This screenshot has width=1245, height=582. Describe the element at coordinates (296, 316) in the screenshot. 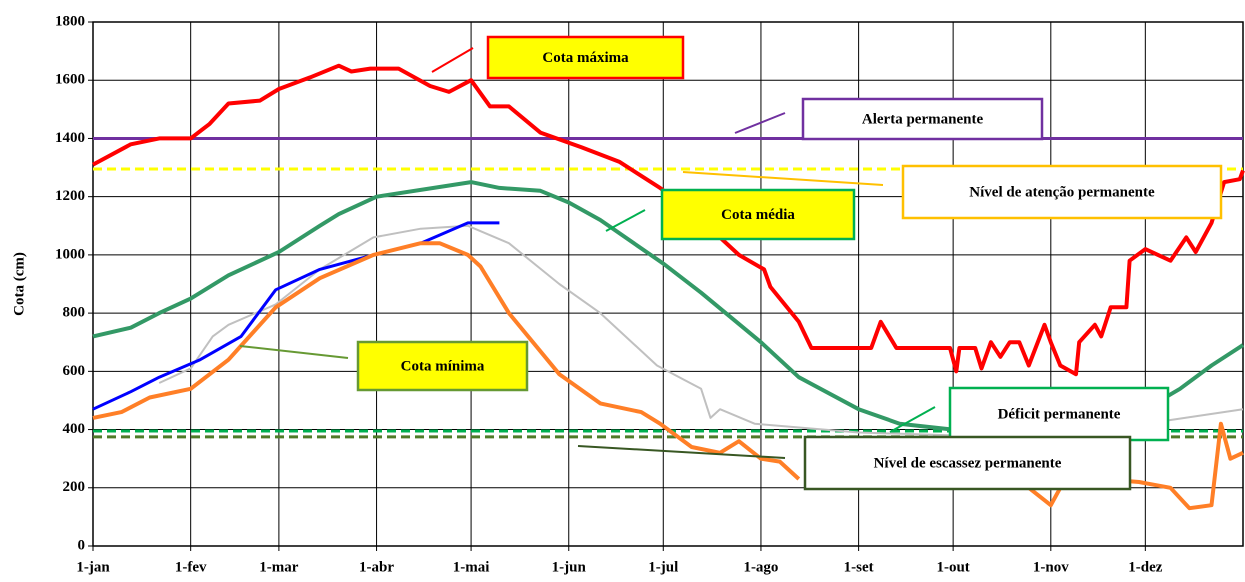

I see `series-line` at that location.